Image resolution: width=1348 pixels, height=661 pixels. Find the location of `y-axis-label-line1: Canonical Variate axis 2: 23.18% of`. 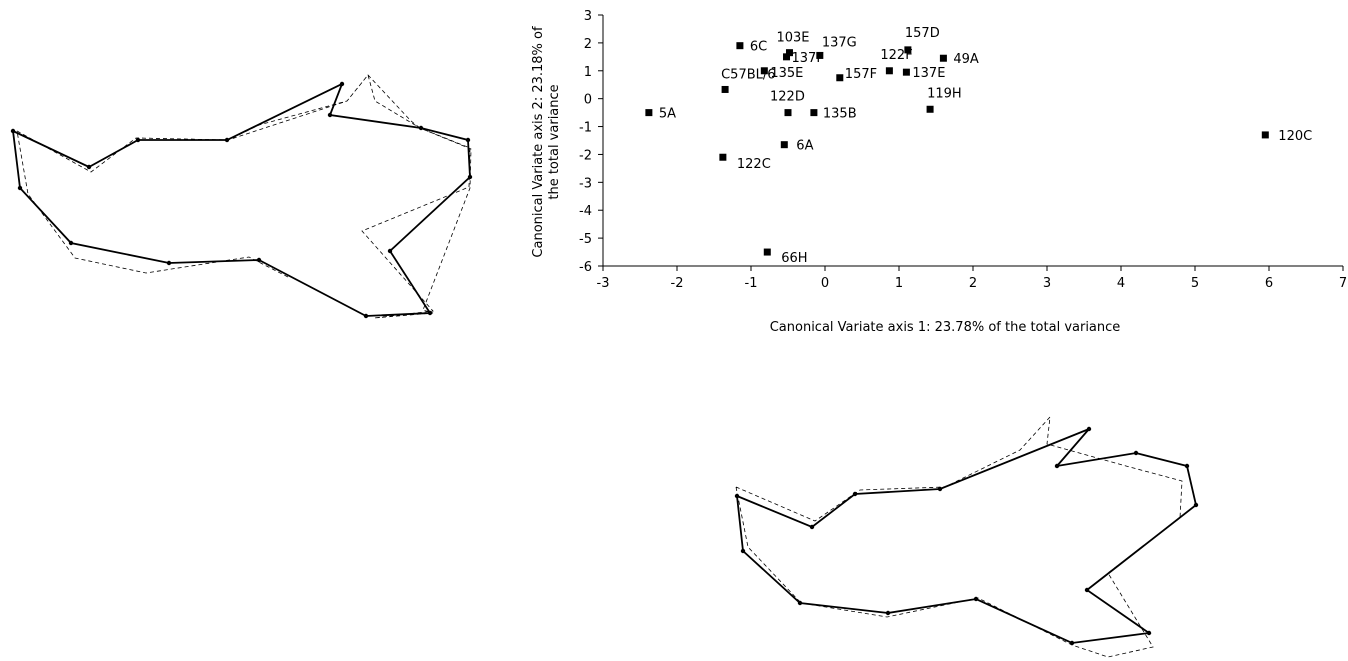

y-axis-label-line1: Canonical Variate axis 2: 23.18% of is located at coordinates (538, 142).